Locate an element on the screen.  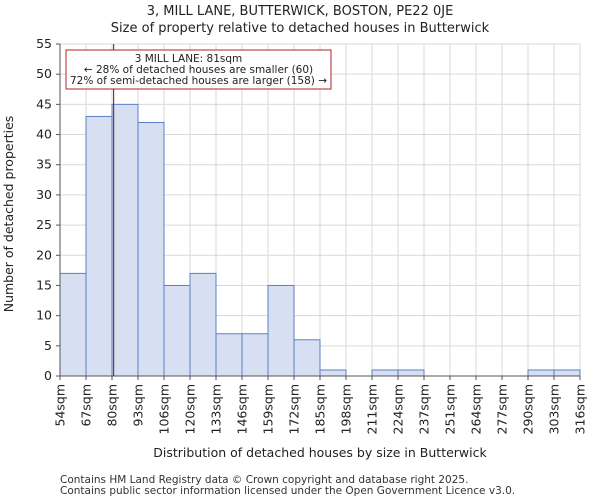
x-tick-label: 316sqm is located at coordinates (580, 409).